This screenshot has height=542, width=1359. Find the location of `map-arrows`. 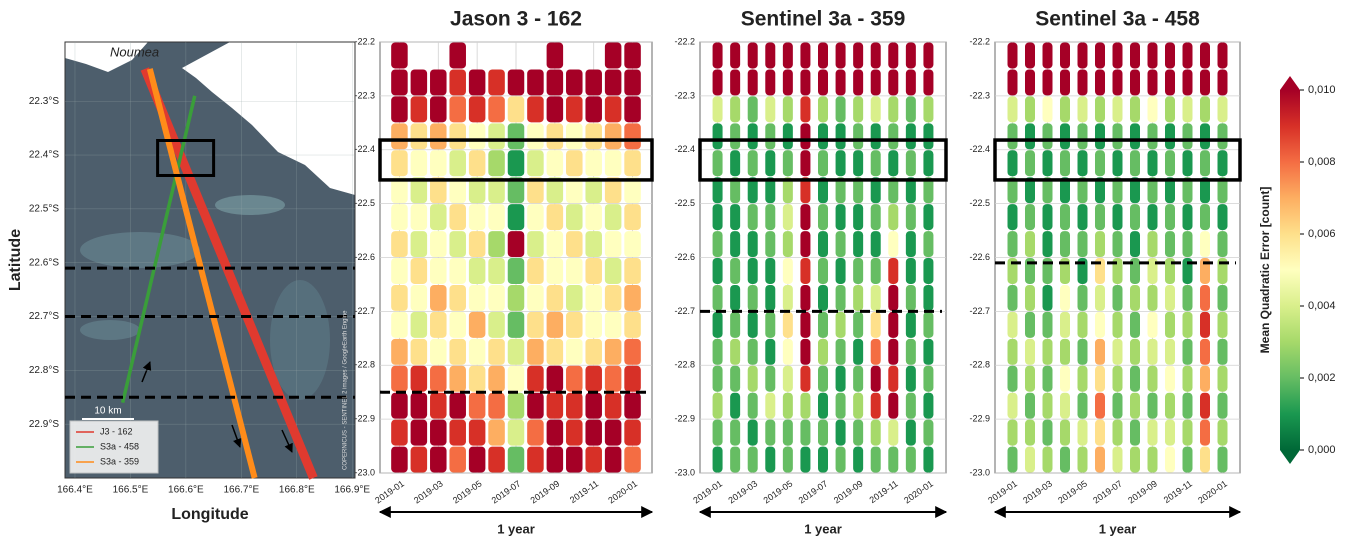

map-arrows is located at coordinates (217, 407).